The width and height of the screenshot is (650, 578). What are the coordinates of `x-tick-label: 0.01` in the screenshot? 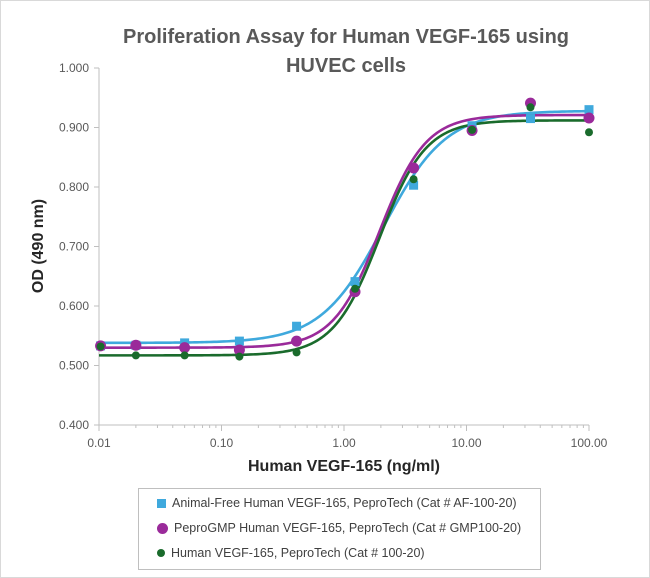 It's located at (99, 443).